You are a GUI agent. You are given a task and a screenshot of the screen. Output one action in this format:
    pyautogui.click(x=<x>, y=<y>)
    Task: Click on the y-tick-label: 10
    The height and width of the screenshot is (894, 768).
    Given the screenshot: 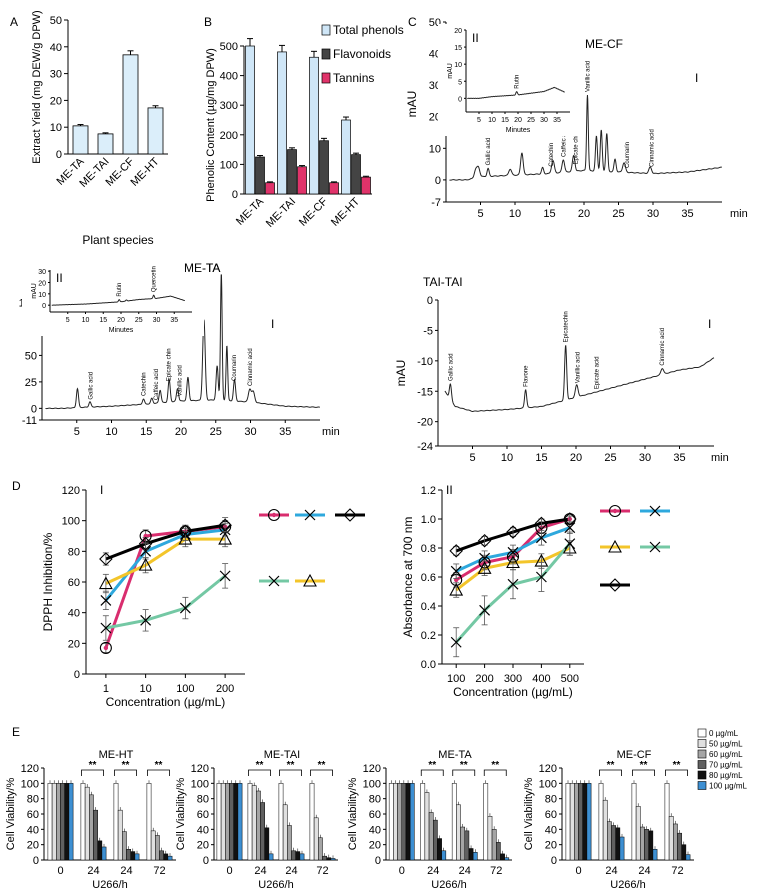 What is the action you would take?
    pyautogui.click(x=56, y=128)
    